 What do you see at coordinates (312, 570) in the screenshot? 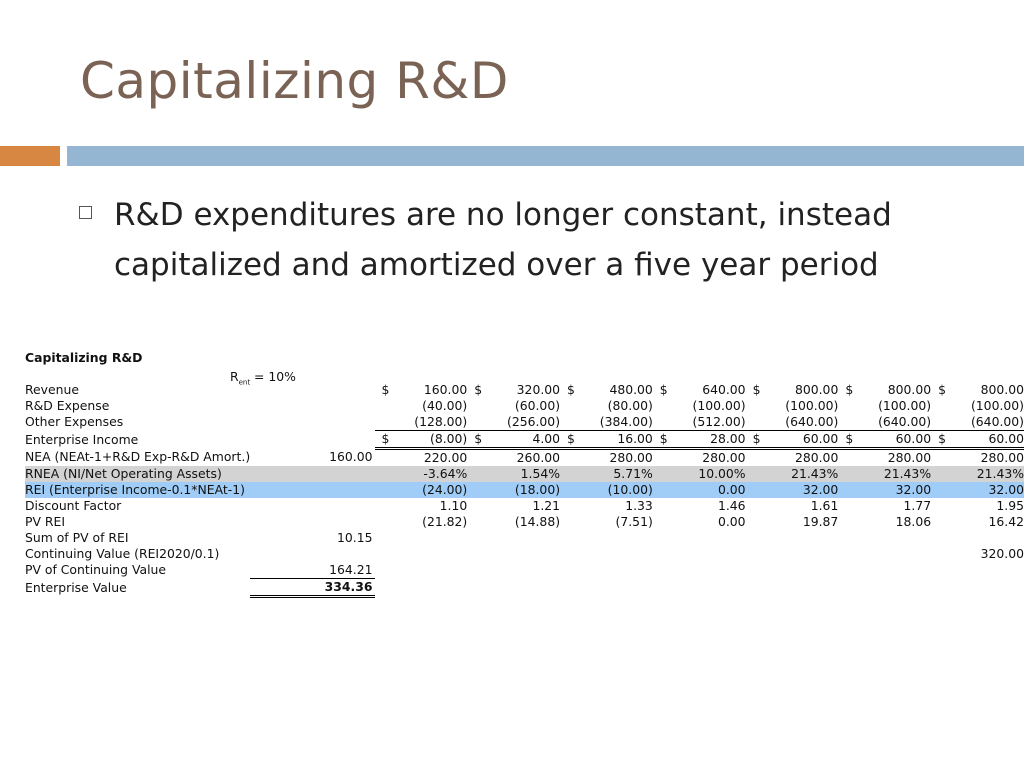
I see `base-value: 164.21` at bounding box center [312, 570].